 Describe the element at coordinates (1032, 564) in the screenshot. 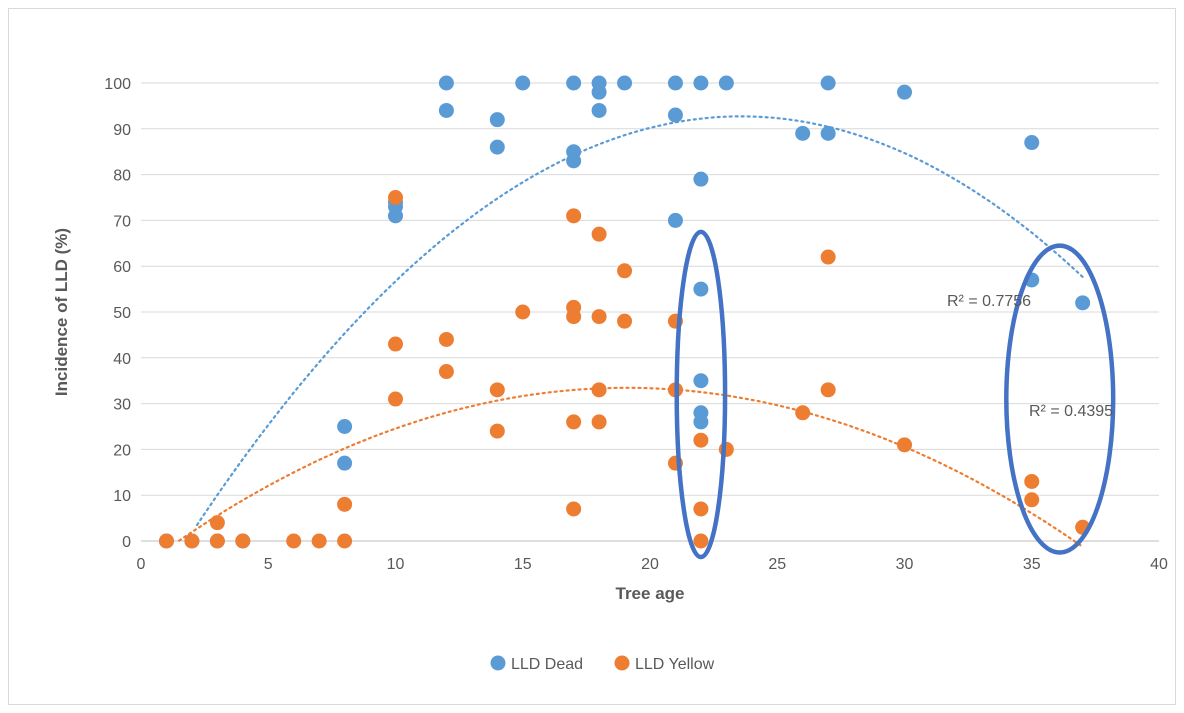

I see `x-tick-label: 35` at that location.